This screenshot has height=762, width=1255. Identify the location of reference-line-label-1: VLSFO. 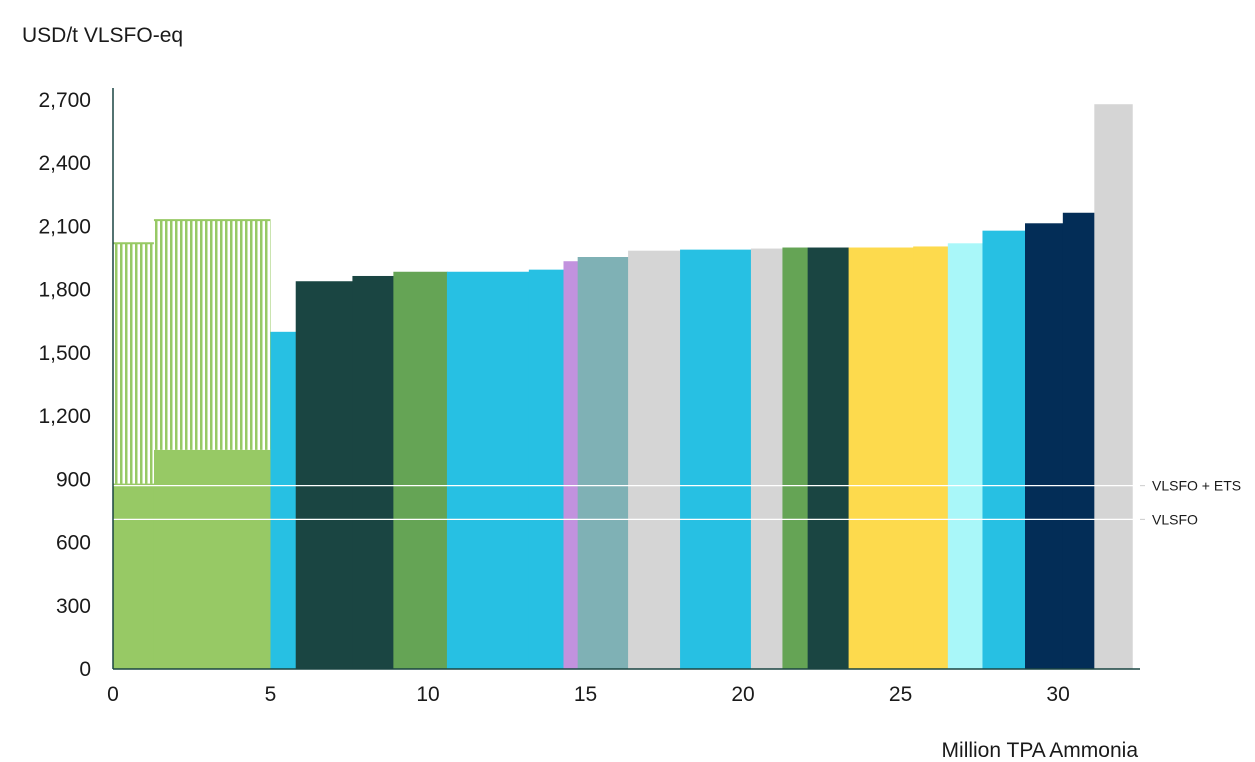
(1175, 519).